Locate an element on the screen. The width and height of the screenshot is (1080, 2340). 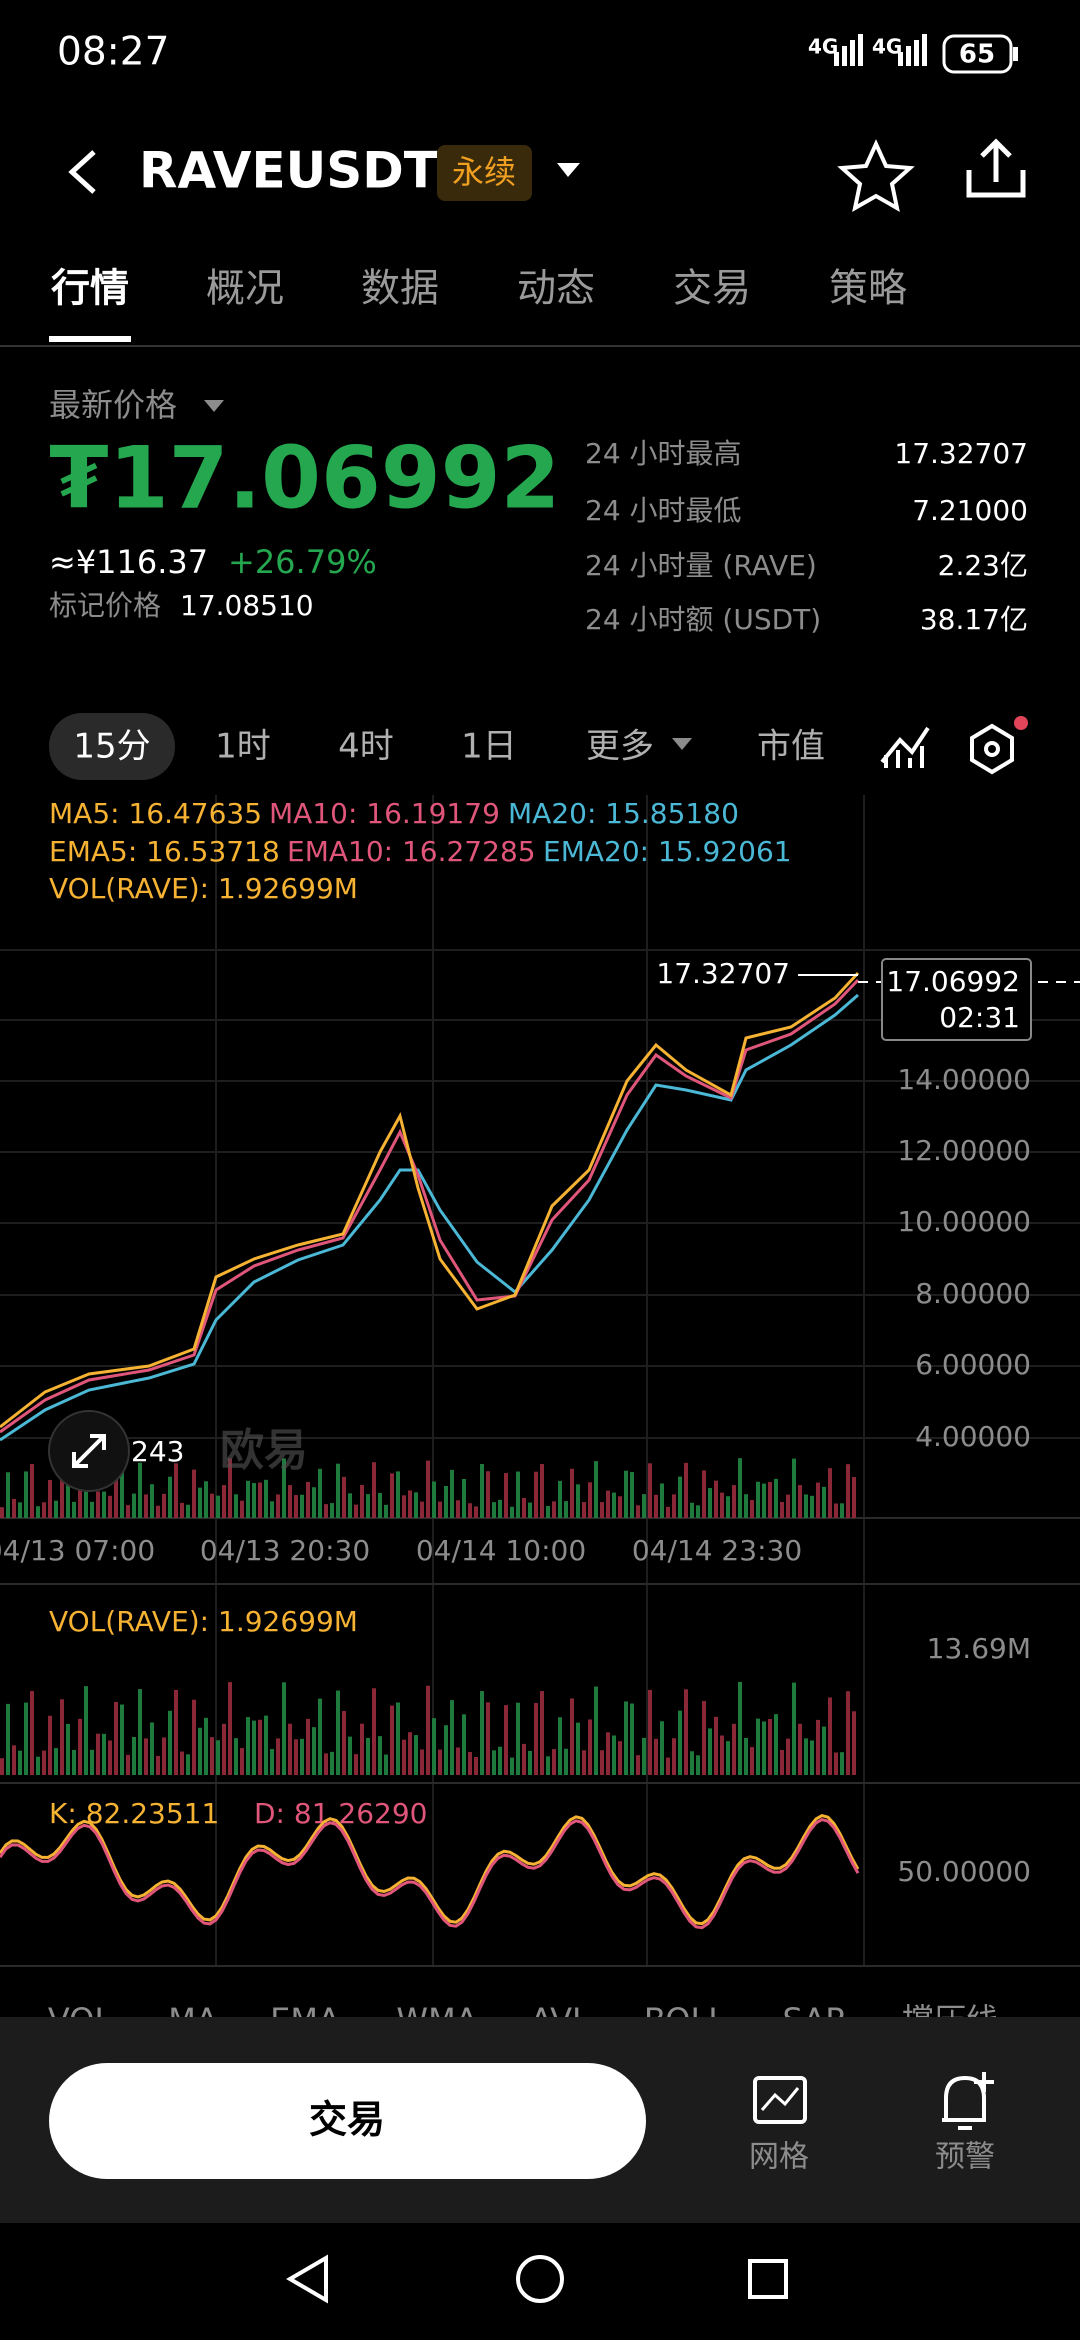
draw-tool-button is located at coordinates (905, 747).